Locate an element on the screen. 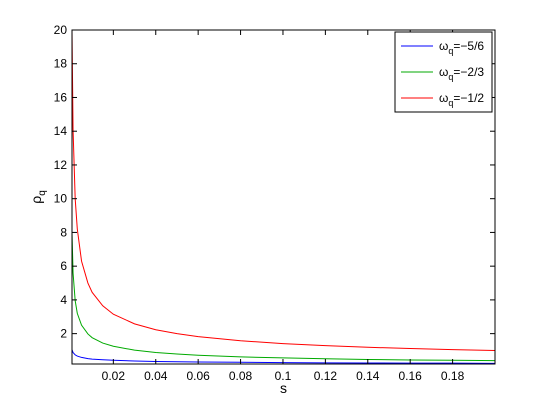 Image resolution: width=545 pixels, height=410 pixels. legend-entry-label-1: ωq=−5/6 is located at coordinates (461, 47).